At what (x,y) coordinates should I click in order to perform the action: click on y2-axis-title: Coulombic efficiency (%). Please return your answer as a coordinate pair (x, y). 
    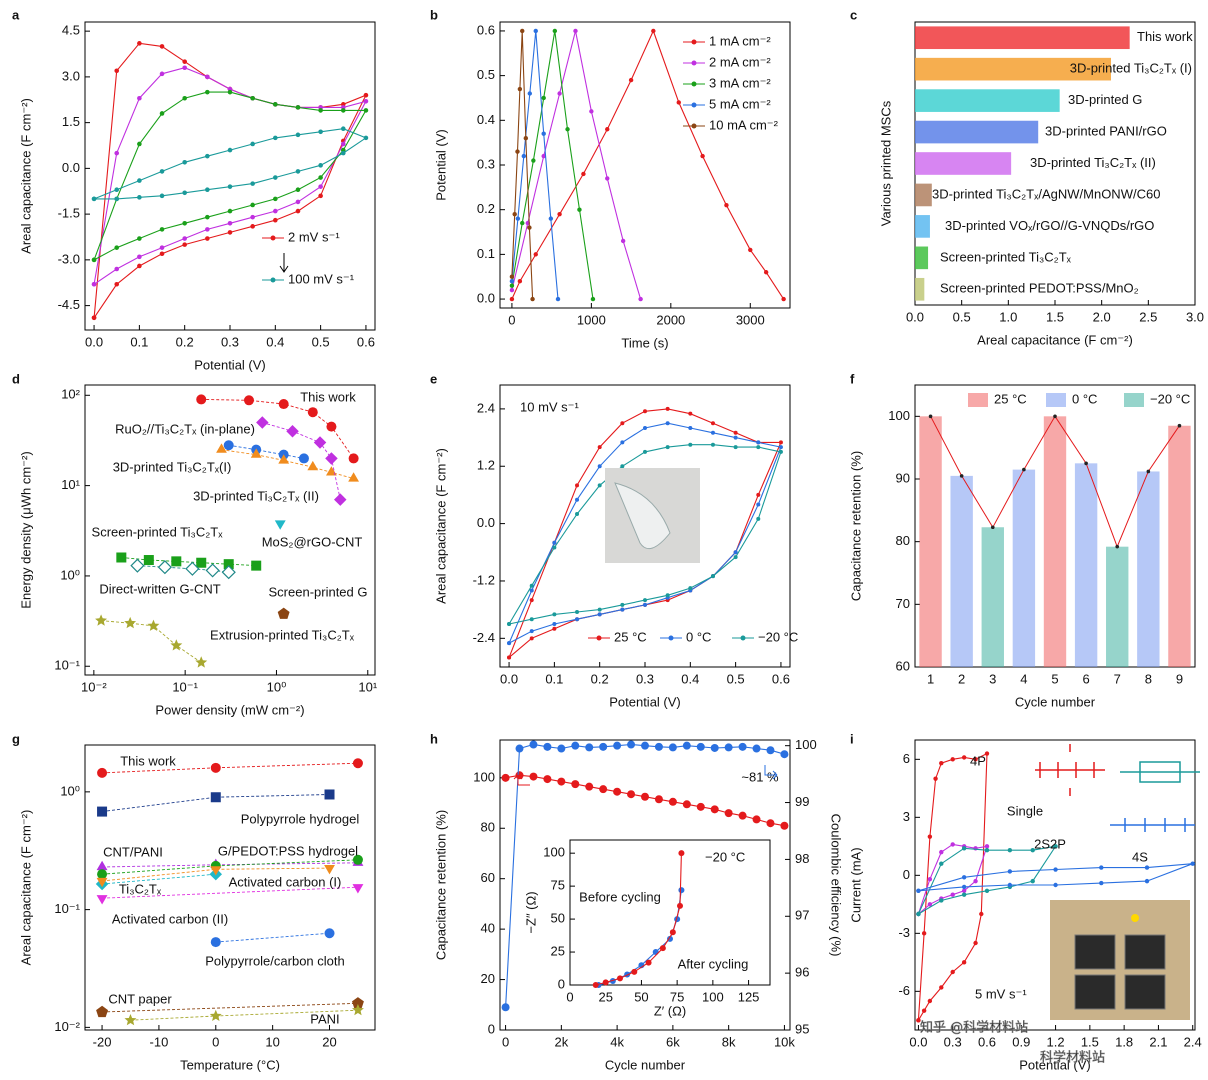
    Looking at the image, I should click on (836, 885).